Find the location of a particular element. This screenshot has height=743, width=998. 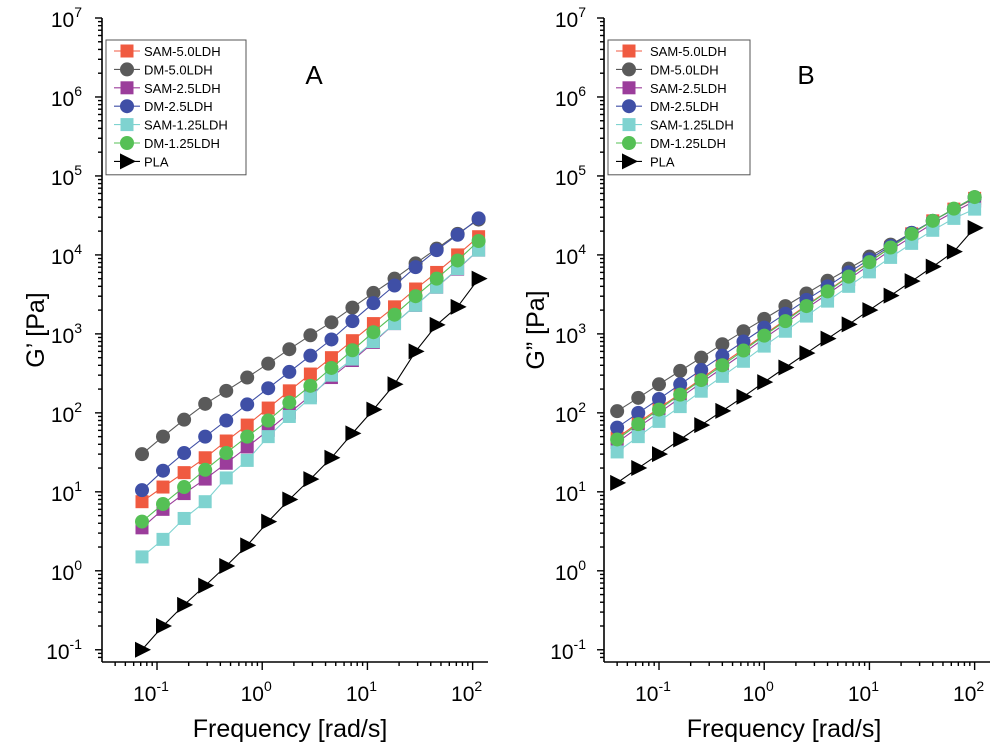

chartb-y-tick-label: 10⁻¹ is located at coordinates (568, 650).